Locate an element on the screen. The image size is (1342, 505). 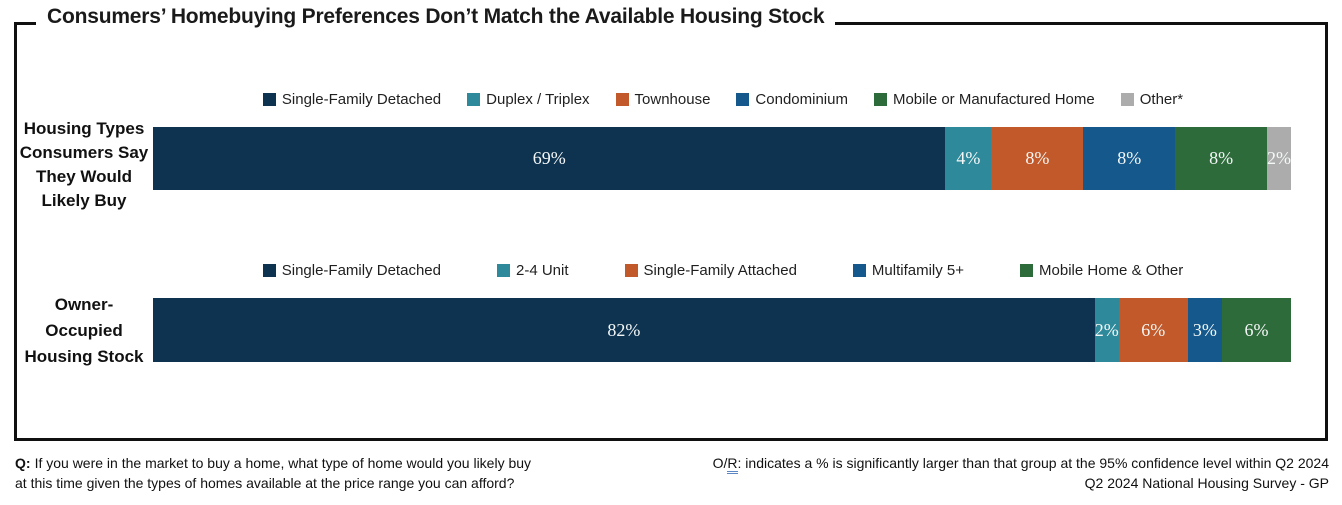
r-significance-marker: R is located at coordinates (732, 465).